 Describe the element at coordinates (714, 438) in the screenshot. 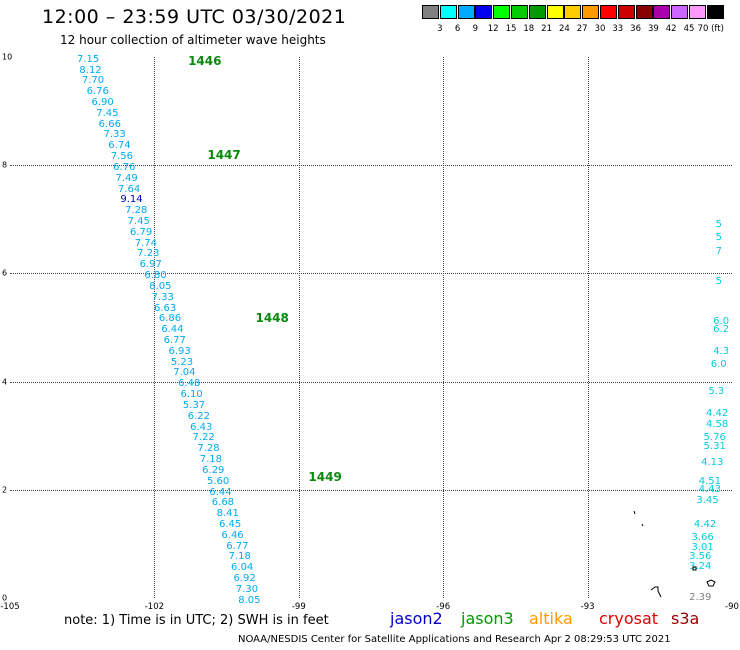

I see `wave-height-value: 5.76` at that location.